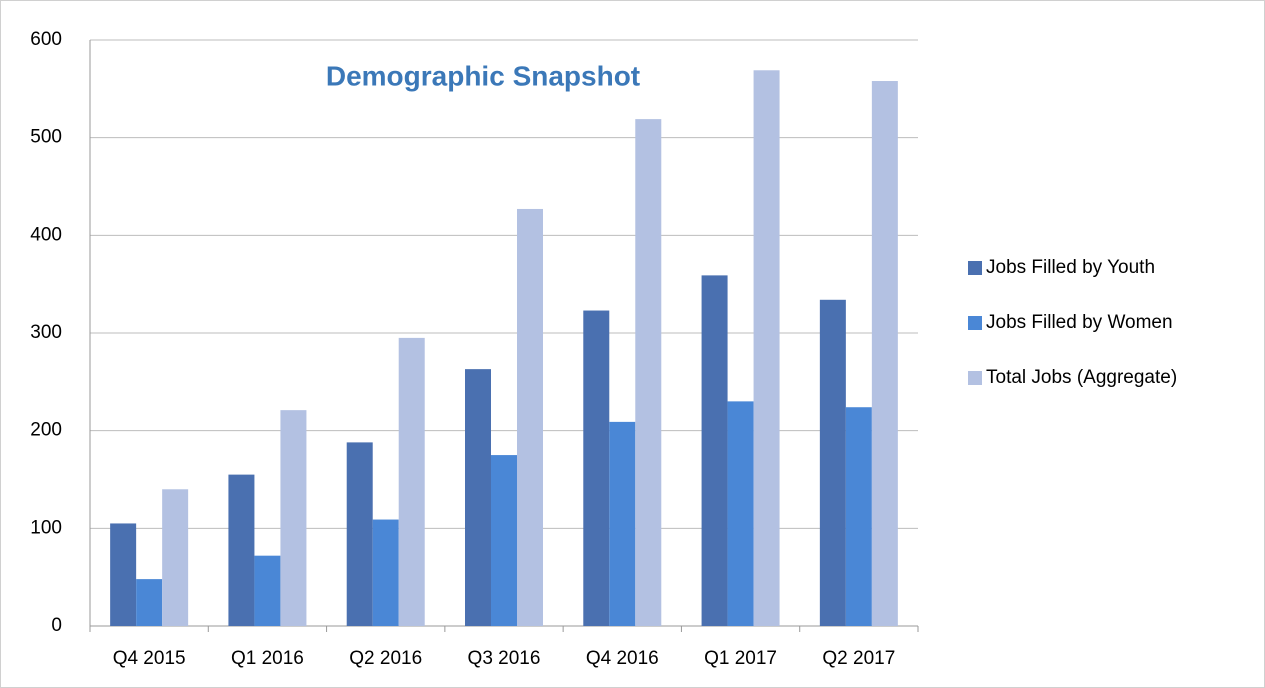 The height and width of the screenshot is (688, 1265). I want to click on legend-label: Total Jobs (Aggregate), so click(1081, 377).